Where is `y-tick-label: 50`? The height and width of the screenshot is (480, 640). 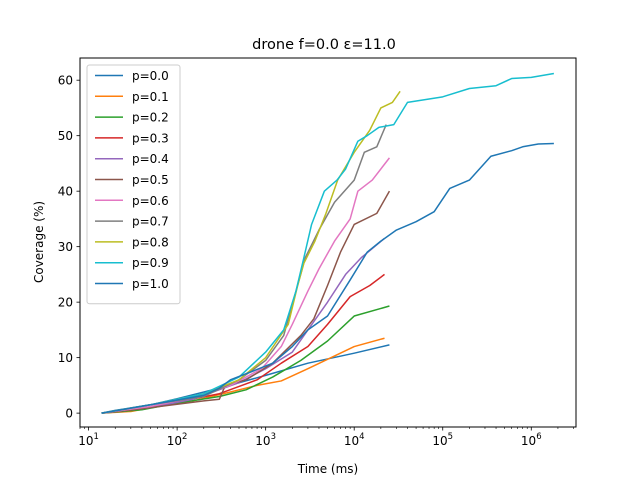 y-tick-label: 50 is located at coordinates (65, 136).